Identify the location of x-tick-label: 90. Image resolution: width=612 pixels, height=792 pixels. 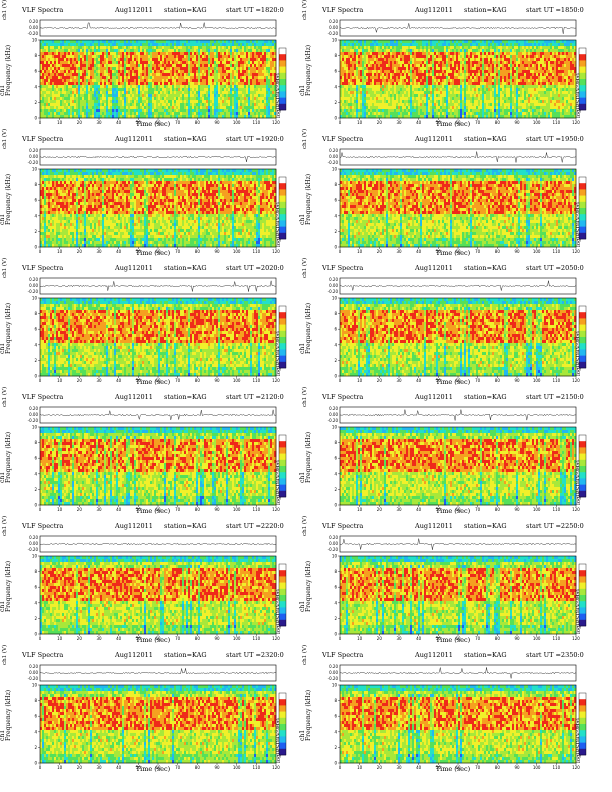
(217, 380).